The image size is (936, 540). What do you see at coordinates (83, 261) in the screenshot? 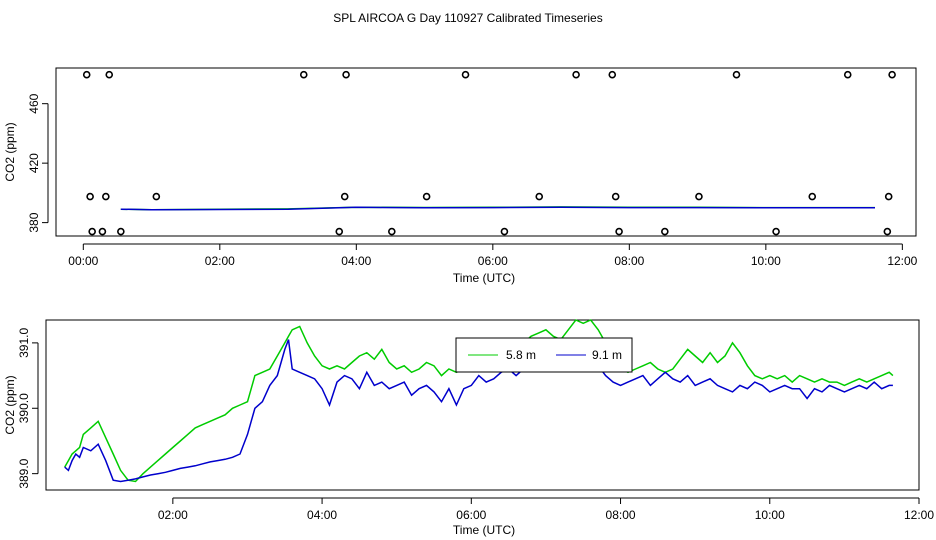
I see `x-tick-label-0-0: 00:00` at bounding box center [83, 261].